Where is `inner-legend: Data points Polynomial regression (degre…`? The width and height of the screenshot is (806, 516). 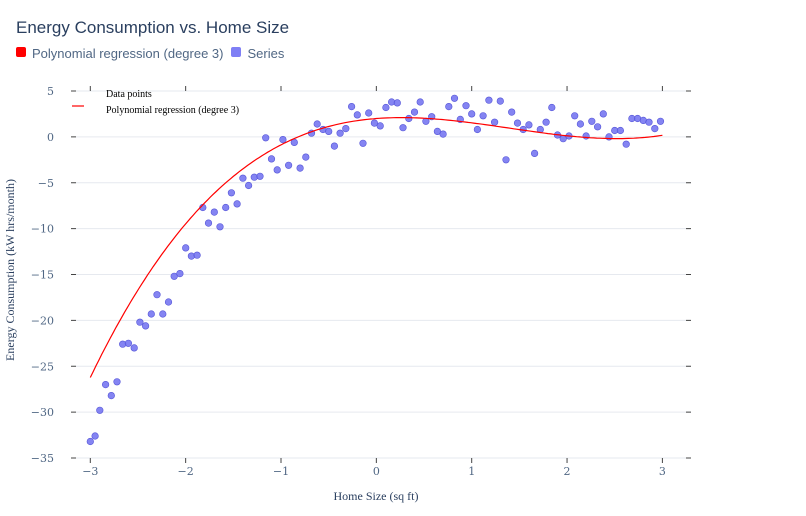 inner-legend: Data points Polynomial regression (degre… is located at coordinates (155, 102).